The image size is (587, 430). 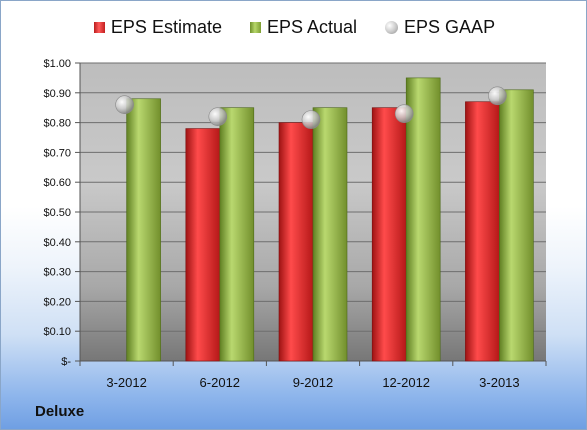 I want to click on chart-legend: EPS Estimate EPS Actual EPS GAAP, so click(x=293, y=27).